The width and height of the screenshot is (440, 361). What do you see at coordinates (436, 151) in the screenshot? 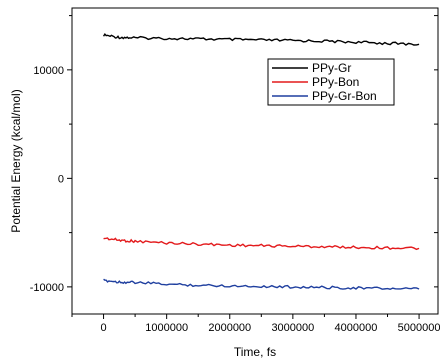
I see `right-axis-ticks` at bounding box center [436, 151].